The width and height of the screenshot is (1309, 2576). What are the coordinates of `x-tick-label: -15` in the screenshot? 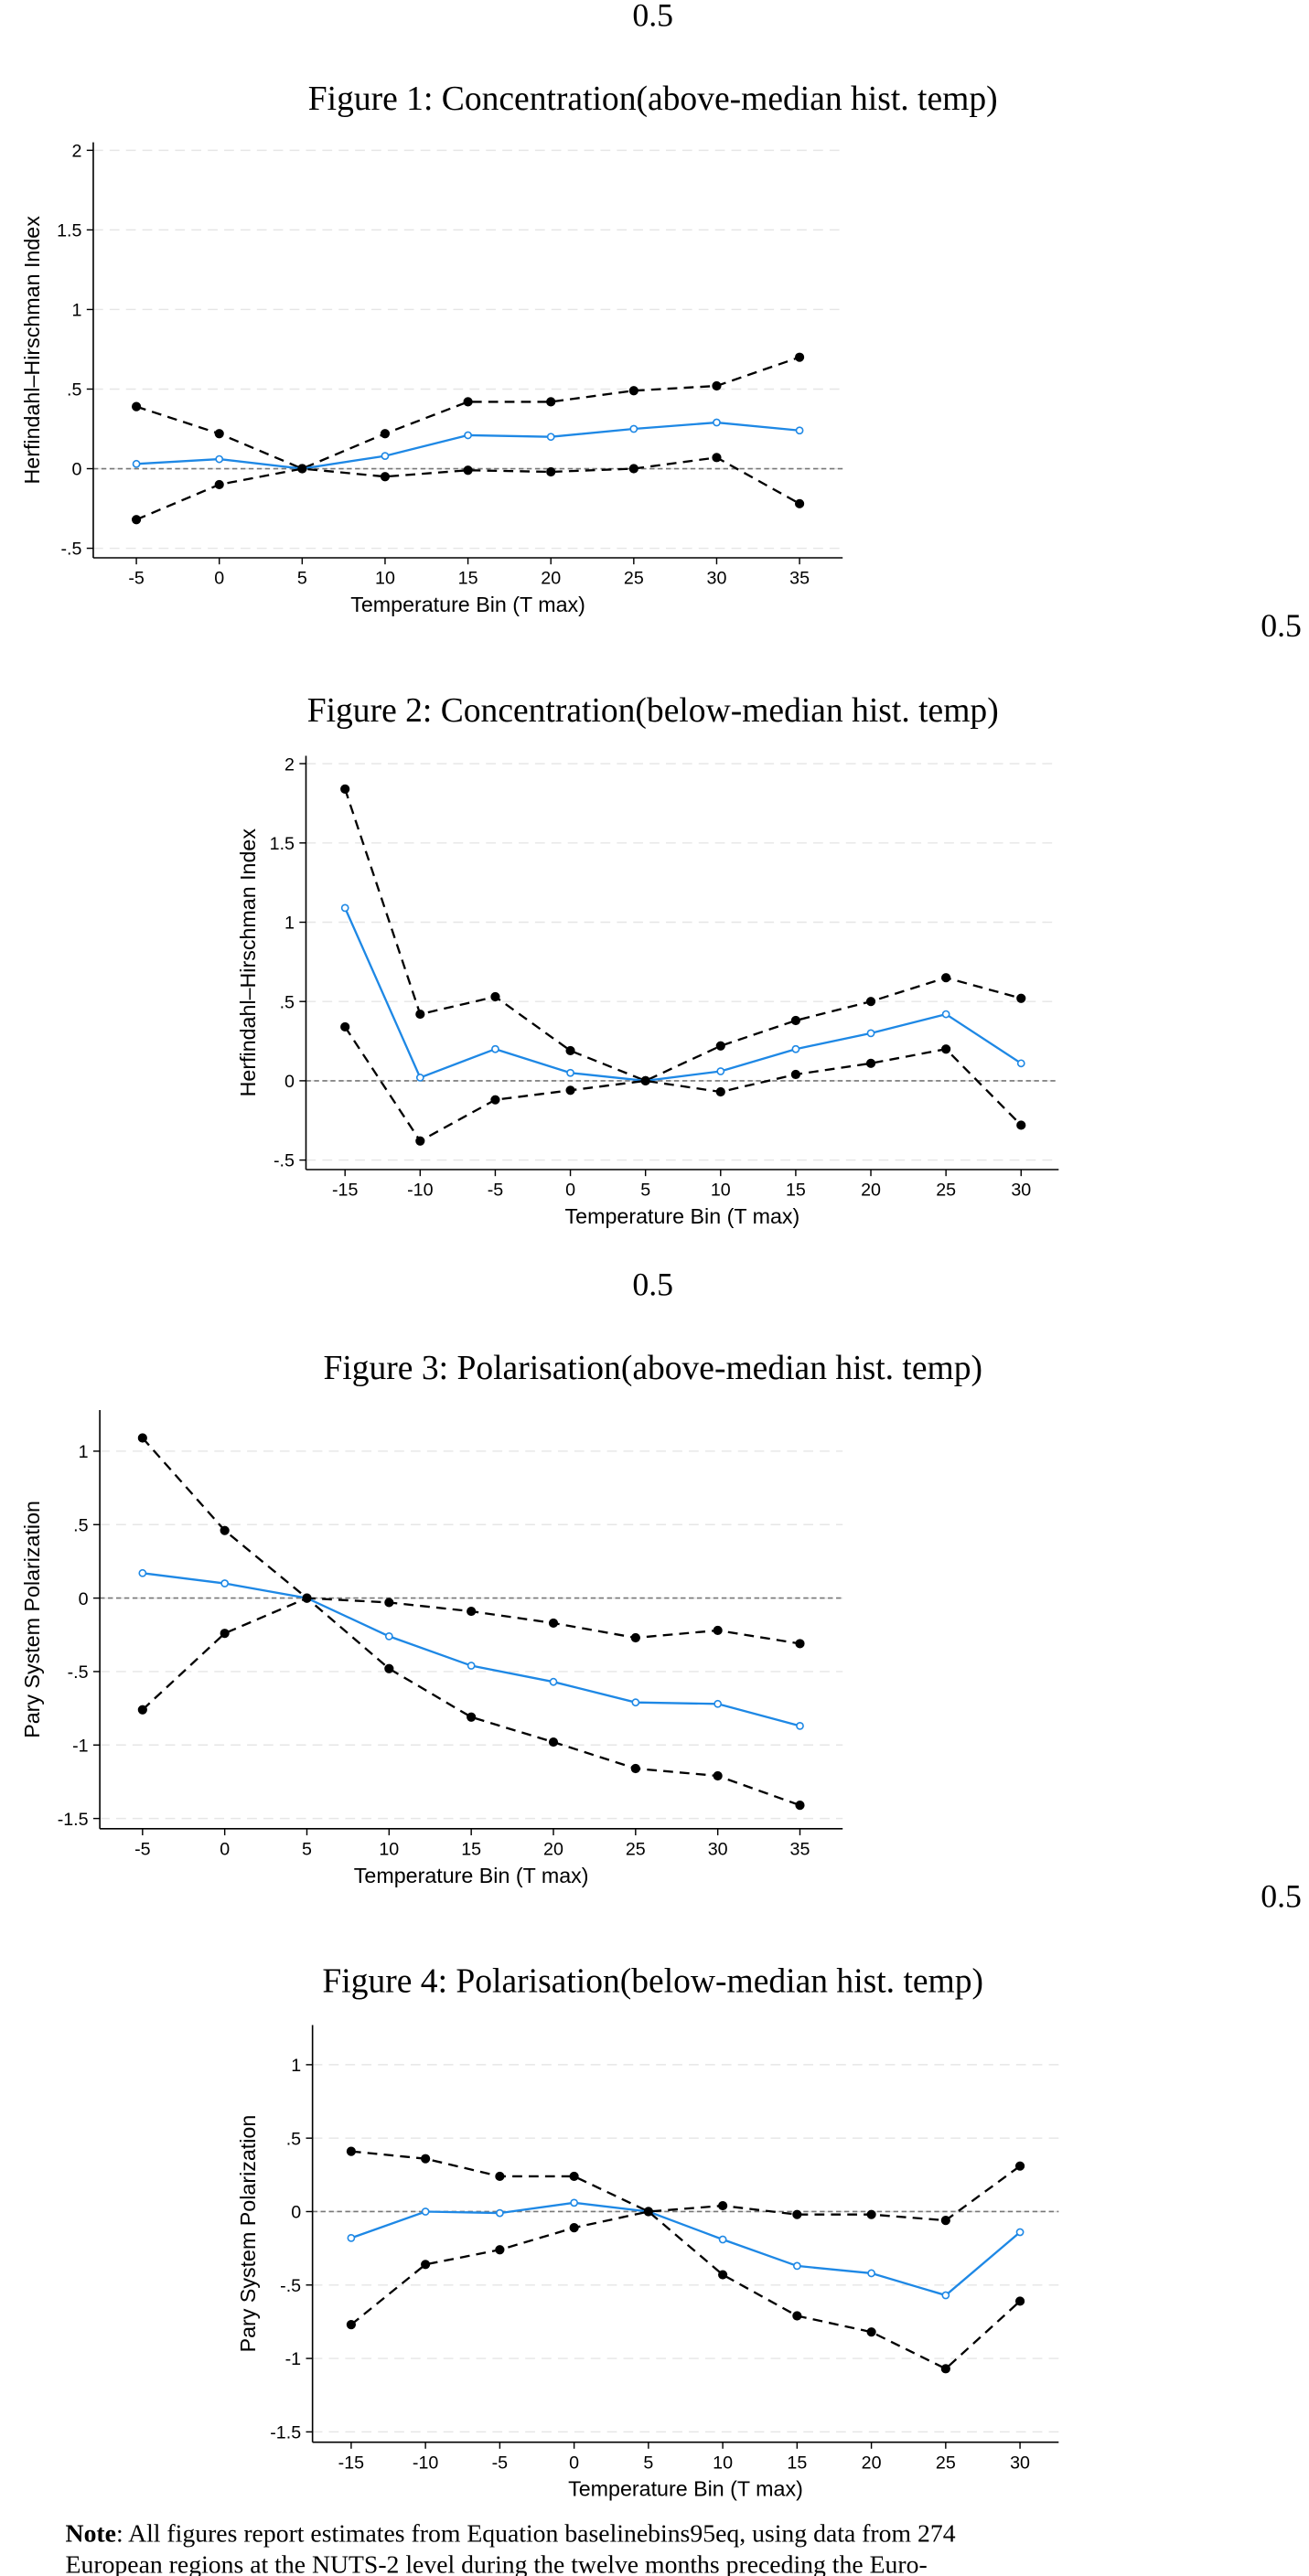 It's located at (351, 2463).